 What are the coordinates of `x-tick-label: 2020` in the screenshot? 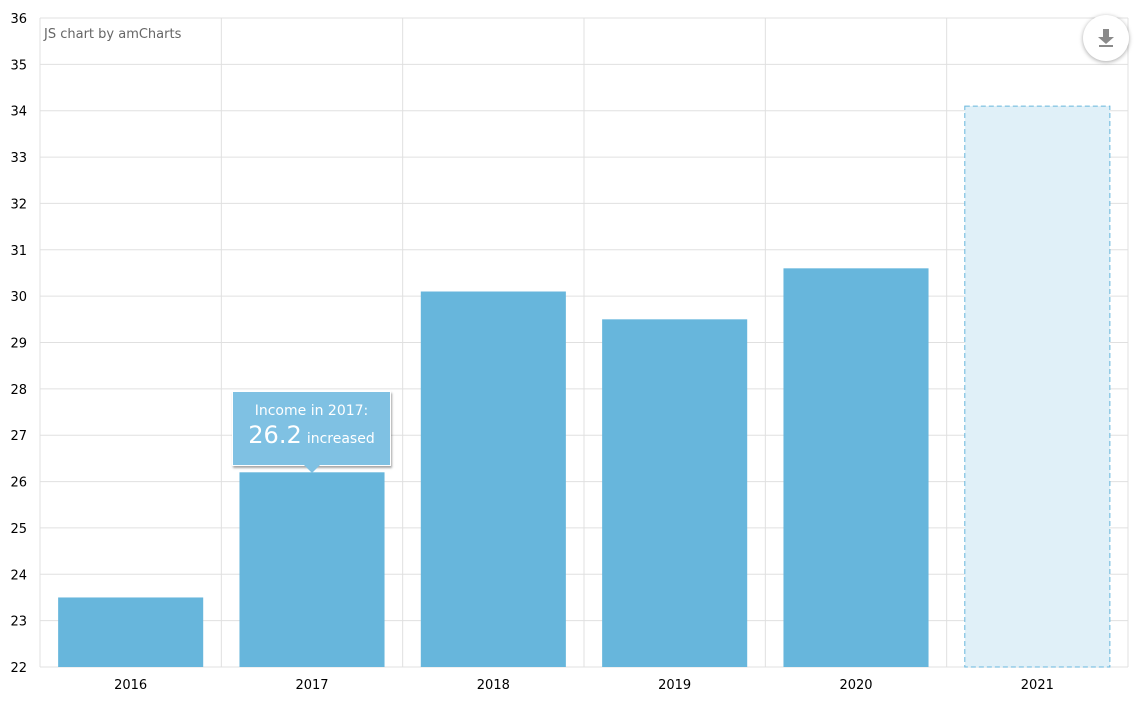 It's located at (855, 685).